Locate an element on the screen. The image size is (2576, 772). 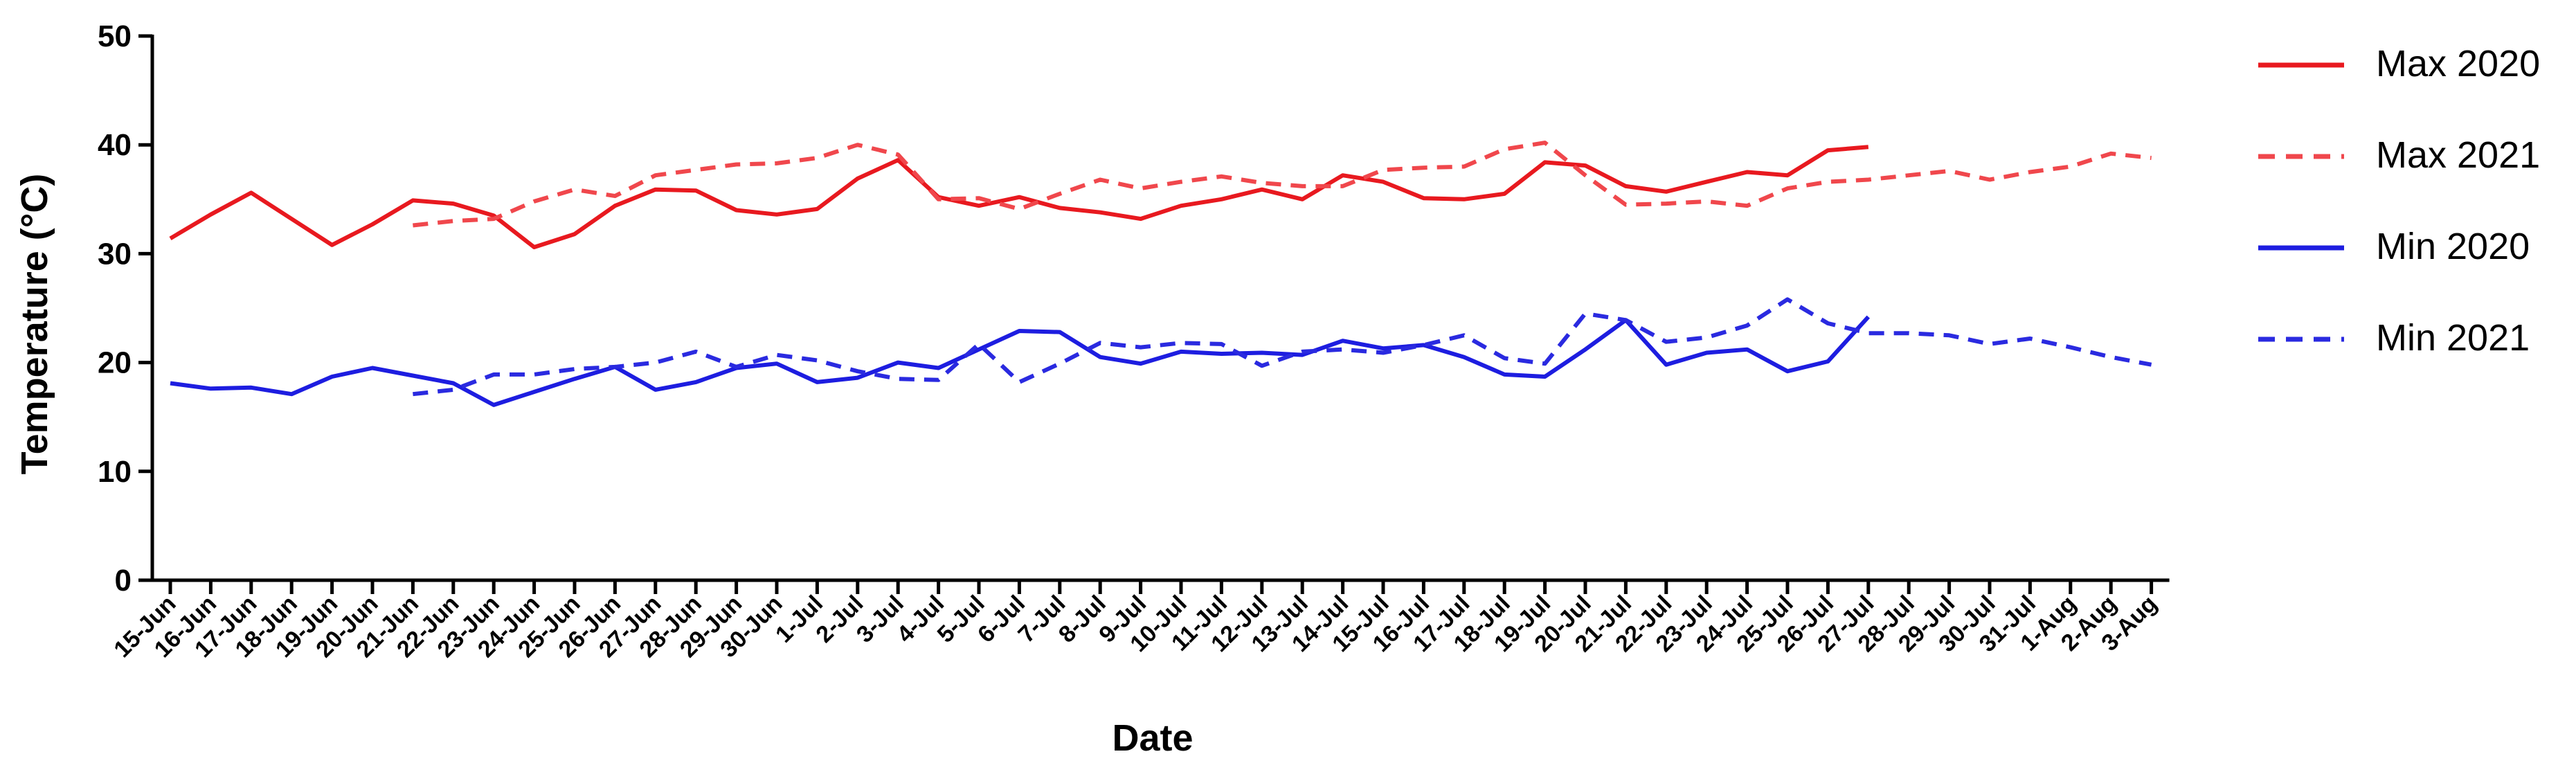
x-tick-label: 8-Jul is located at coordinates (1082, 619).